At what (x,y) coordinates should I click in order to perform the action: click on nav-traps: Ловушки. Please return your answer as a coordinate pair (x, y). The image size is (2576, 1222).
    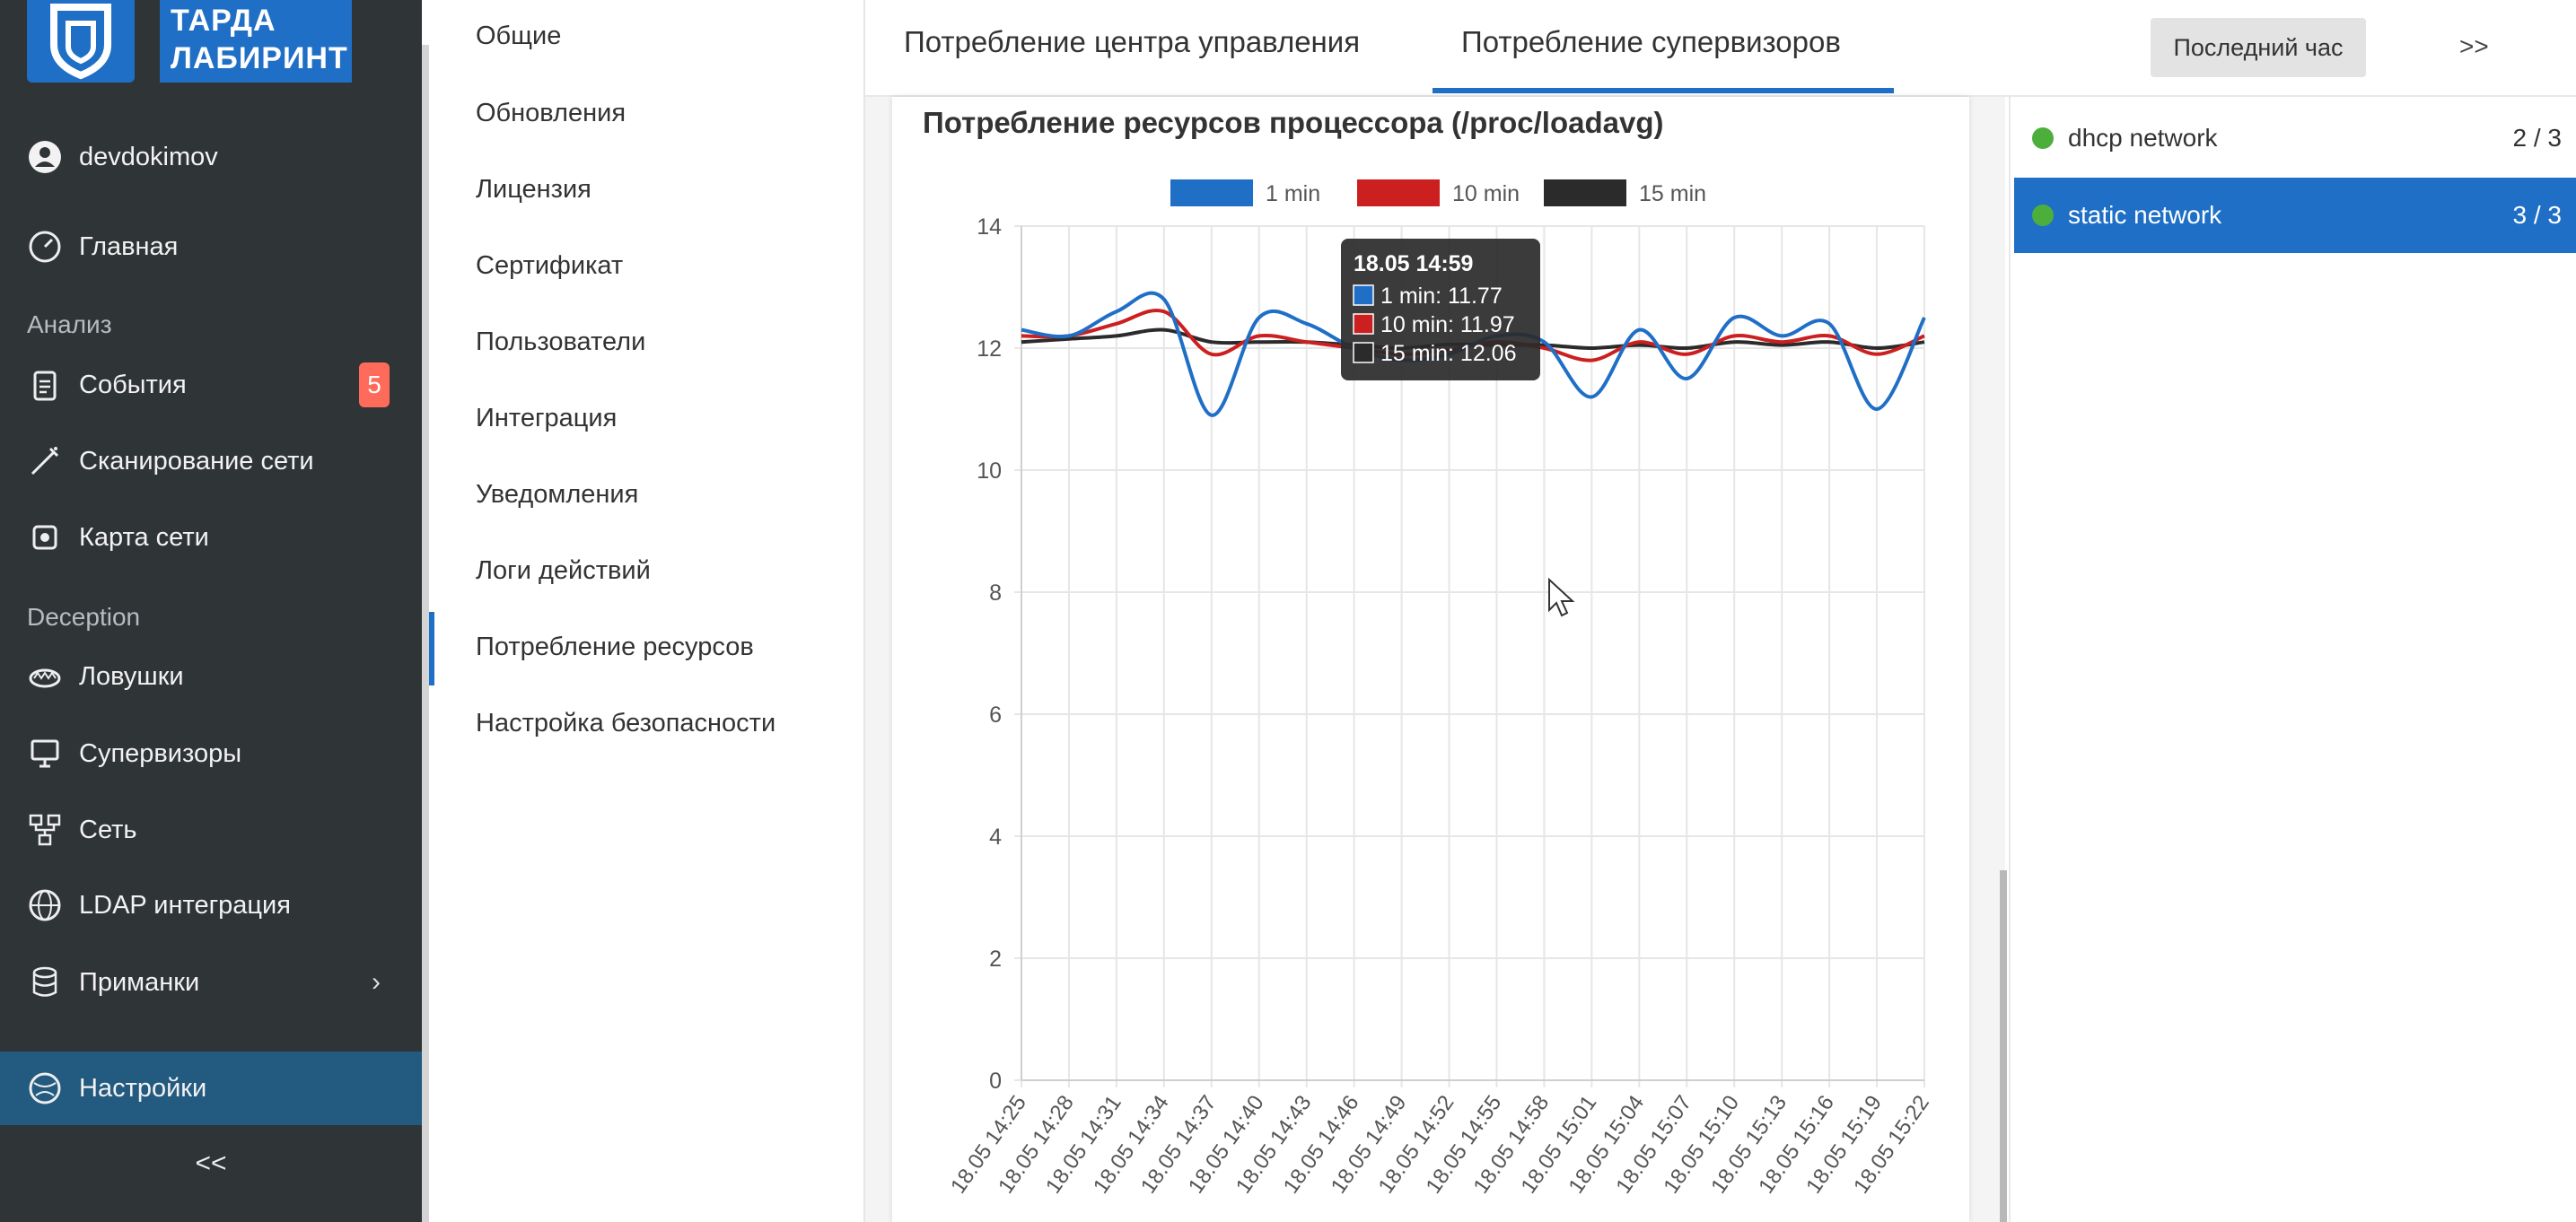
    Looking at the image, I should click on (211, 676).